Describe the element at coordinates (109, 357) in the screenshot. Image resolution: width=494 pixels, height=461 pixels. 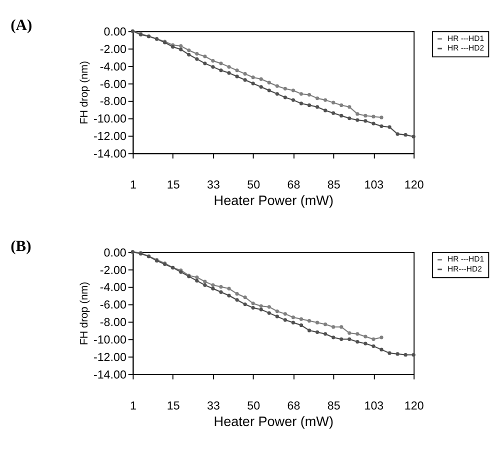
I see `y-tick-label: -12.00` at that location.